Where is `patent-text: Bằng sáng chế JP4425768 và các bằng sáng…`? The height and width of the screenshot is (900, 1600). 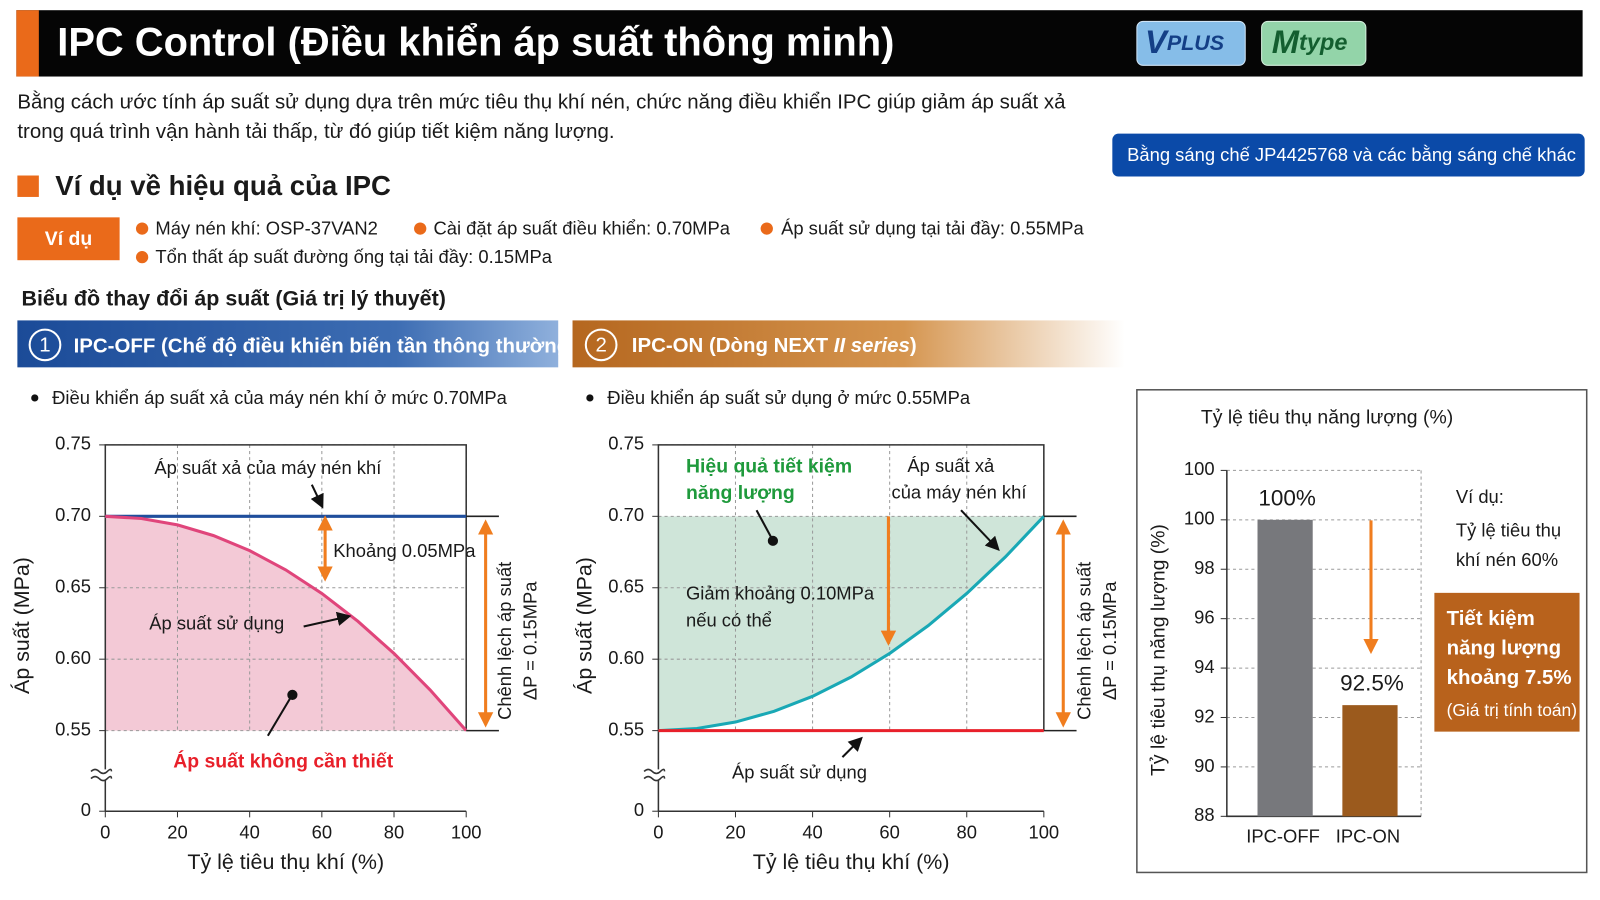
patent-text: Bằng sáng chế JP4425768 và các bằng sáng… is located at coordinates (1351, 154).